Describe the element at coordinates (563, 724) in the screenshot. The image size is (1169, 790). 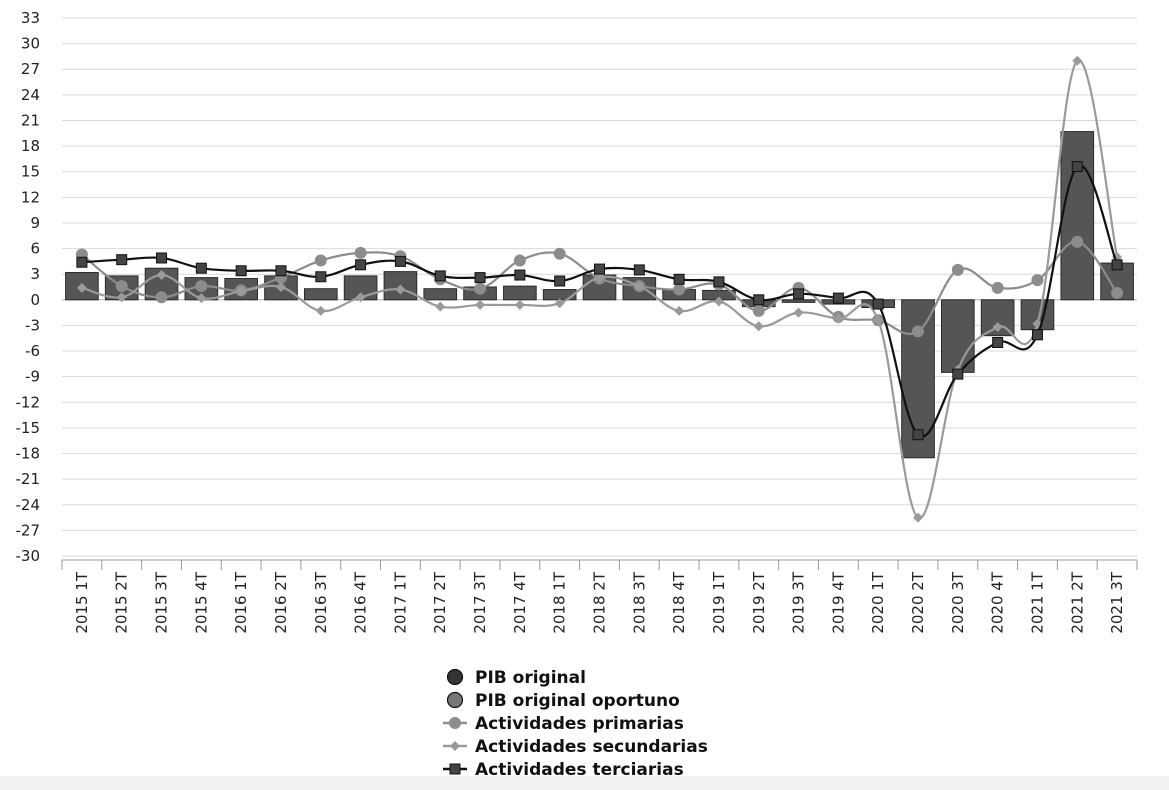
I see `legend-item-actividades-primarias: Actividades primarias` at that location.